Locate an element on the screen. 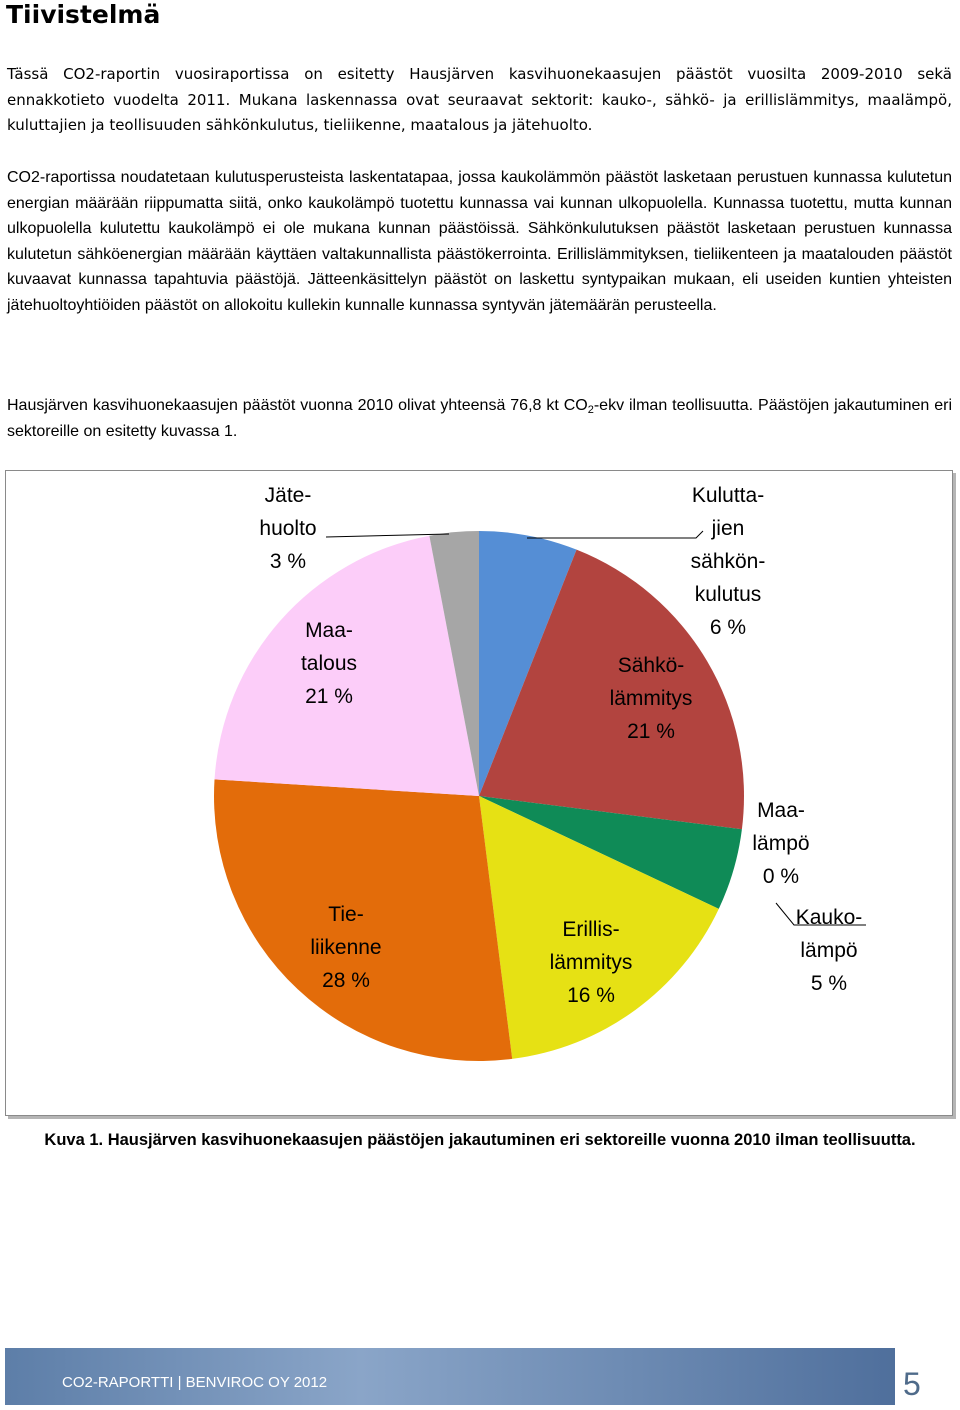 The height and width of the screenshot is (1410, 960). value-label: 0 % is located at coordinates (781, 876).